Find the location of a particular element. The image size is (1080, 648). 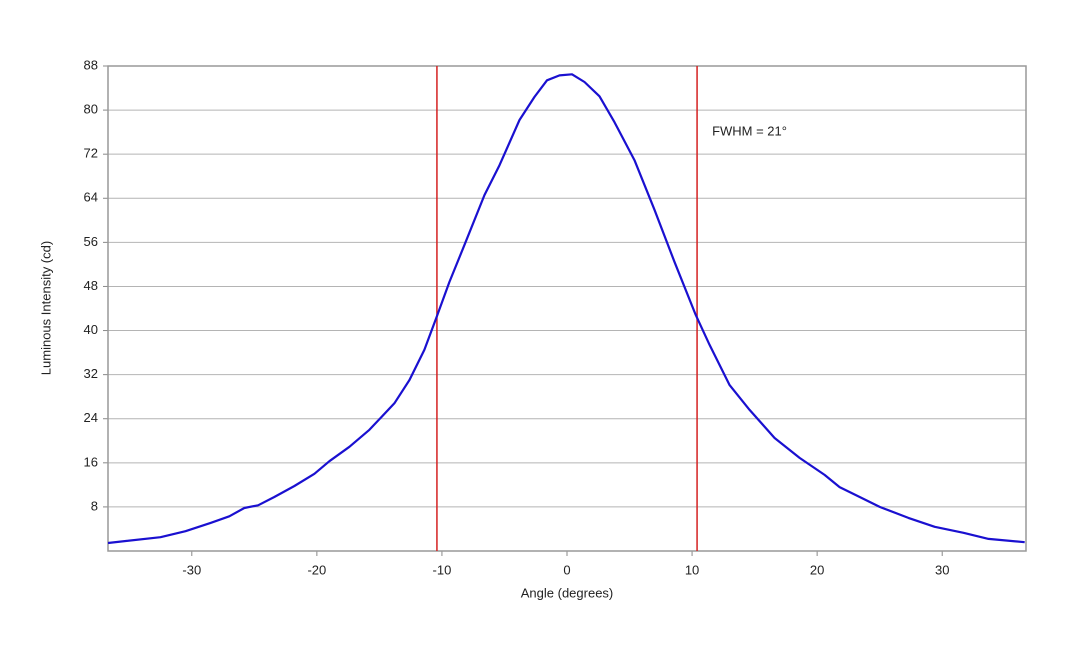

y-tick-label: 32 is located at coordinates (91, 373).